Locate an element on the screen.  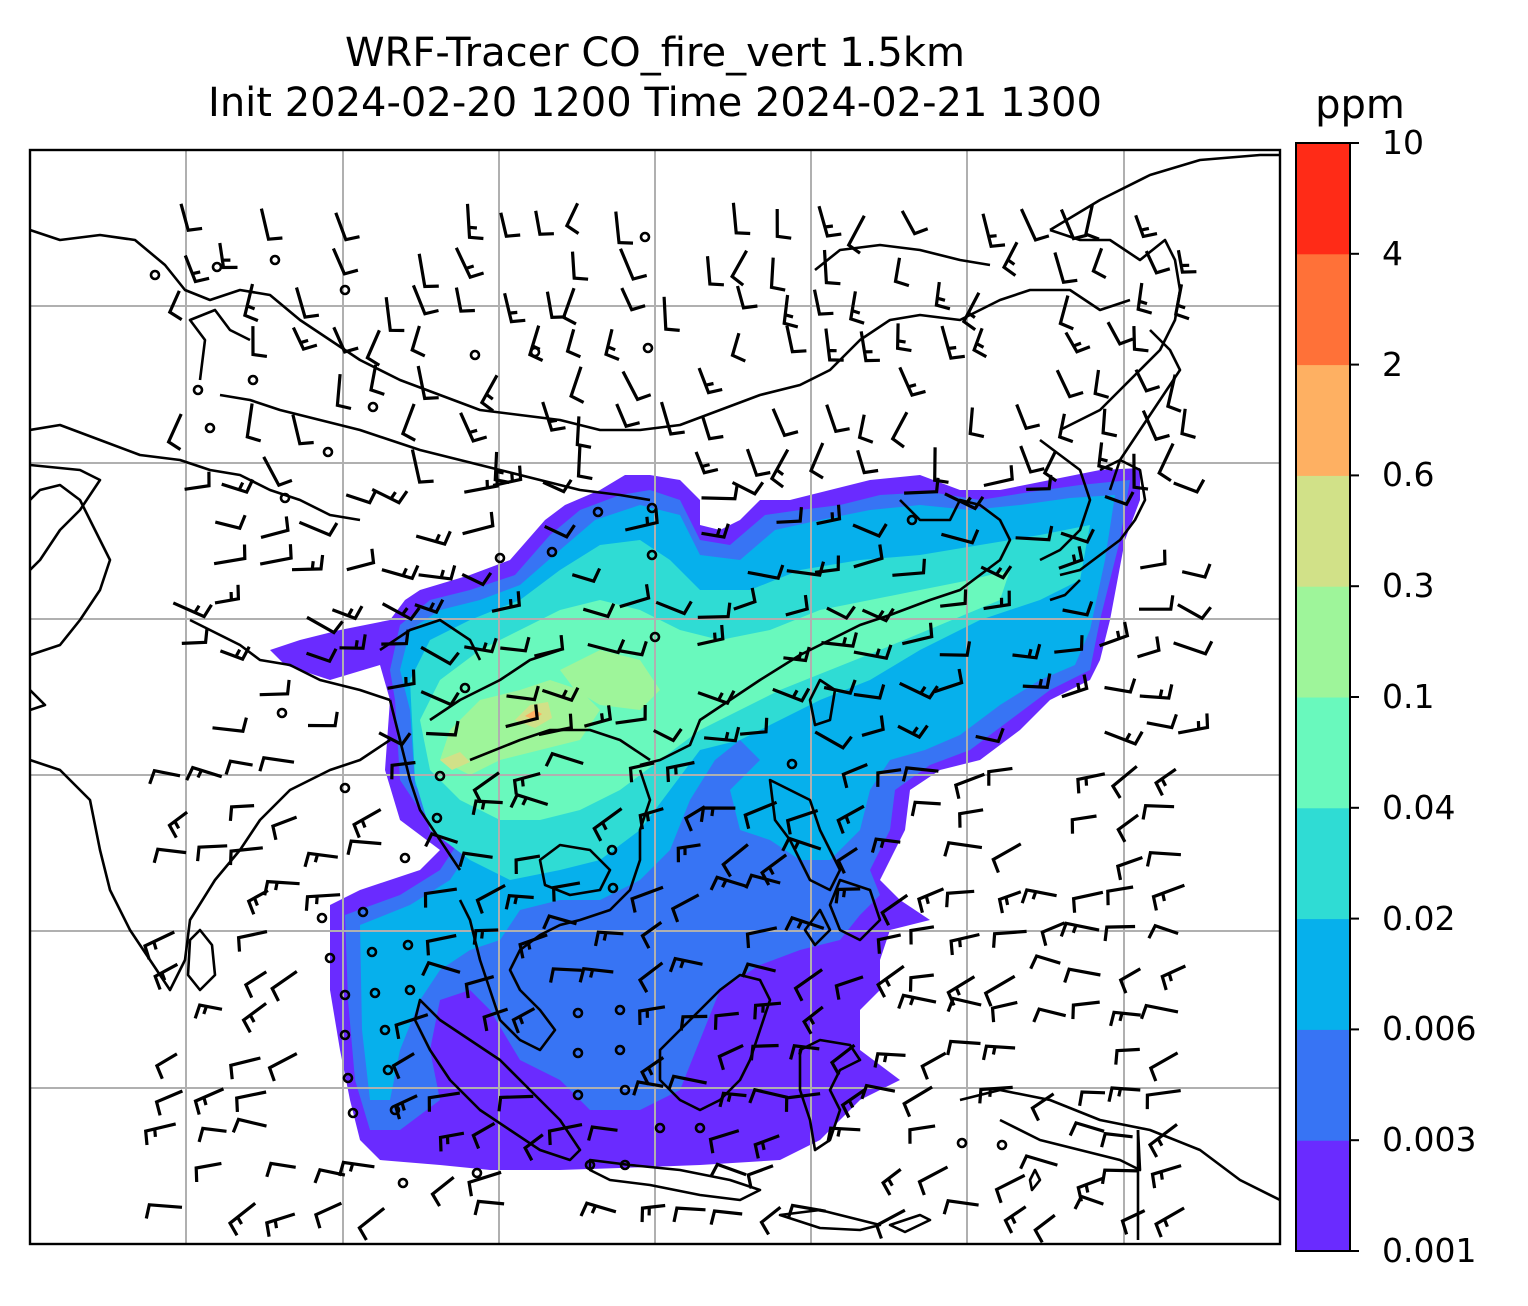
colorbar-unit-label: ppm is located at coordinates (1360, 105).